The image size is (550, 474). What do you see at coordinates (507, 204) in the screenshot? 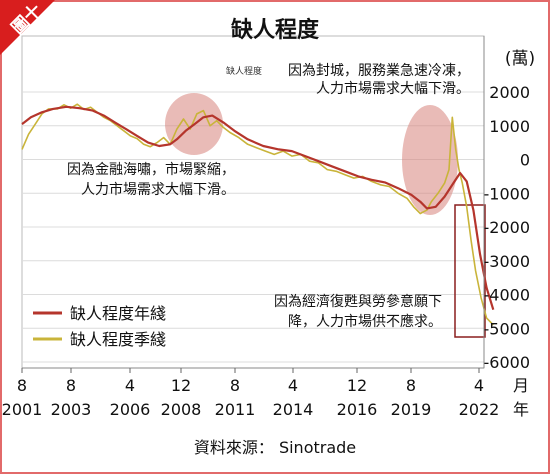
I see `y-axis: 2000 1000 0 -1000 -2000 -3000 -4000 -5000 -6000` at bounding box center [507, 204].